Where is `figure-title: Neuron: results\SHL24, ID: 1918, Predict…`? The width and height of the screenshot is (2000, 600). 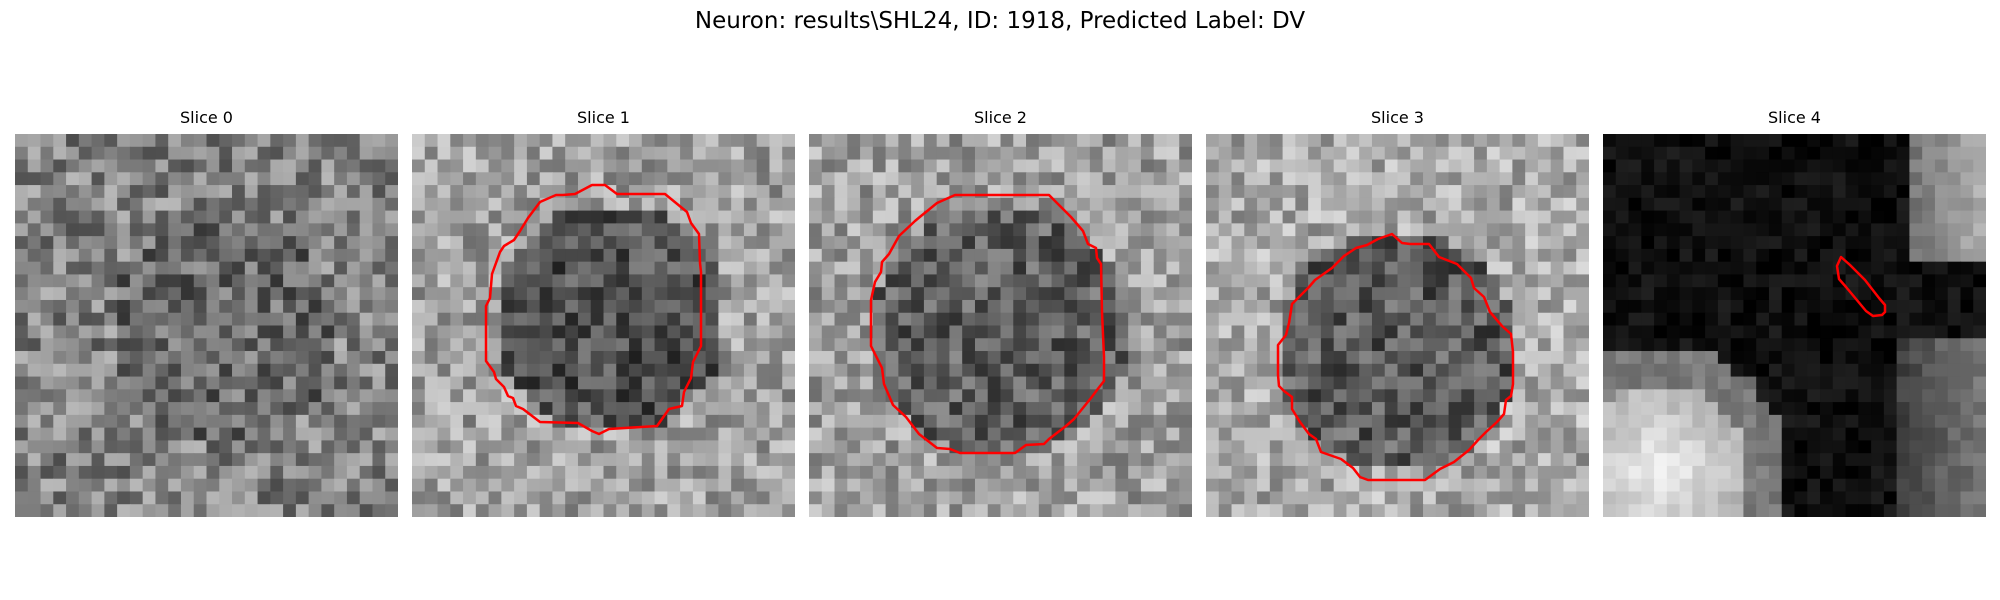
figure-title: Neuron: results\SHL24, ID: 1918, Predict… is located at coordinates (1000, 21).